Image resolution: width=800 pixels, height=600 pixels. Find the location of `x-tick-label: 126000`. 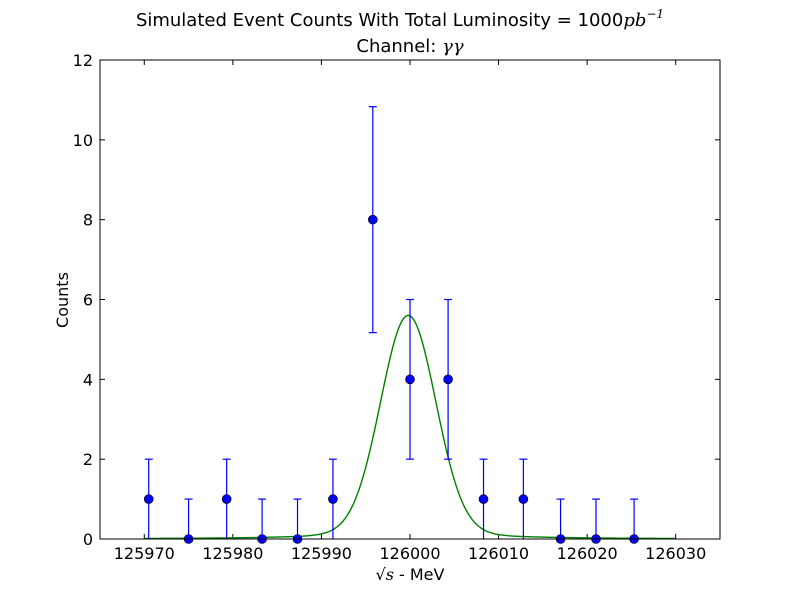

x-tick-label: 126000 is located at coordinates (409, 553).